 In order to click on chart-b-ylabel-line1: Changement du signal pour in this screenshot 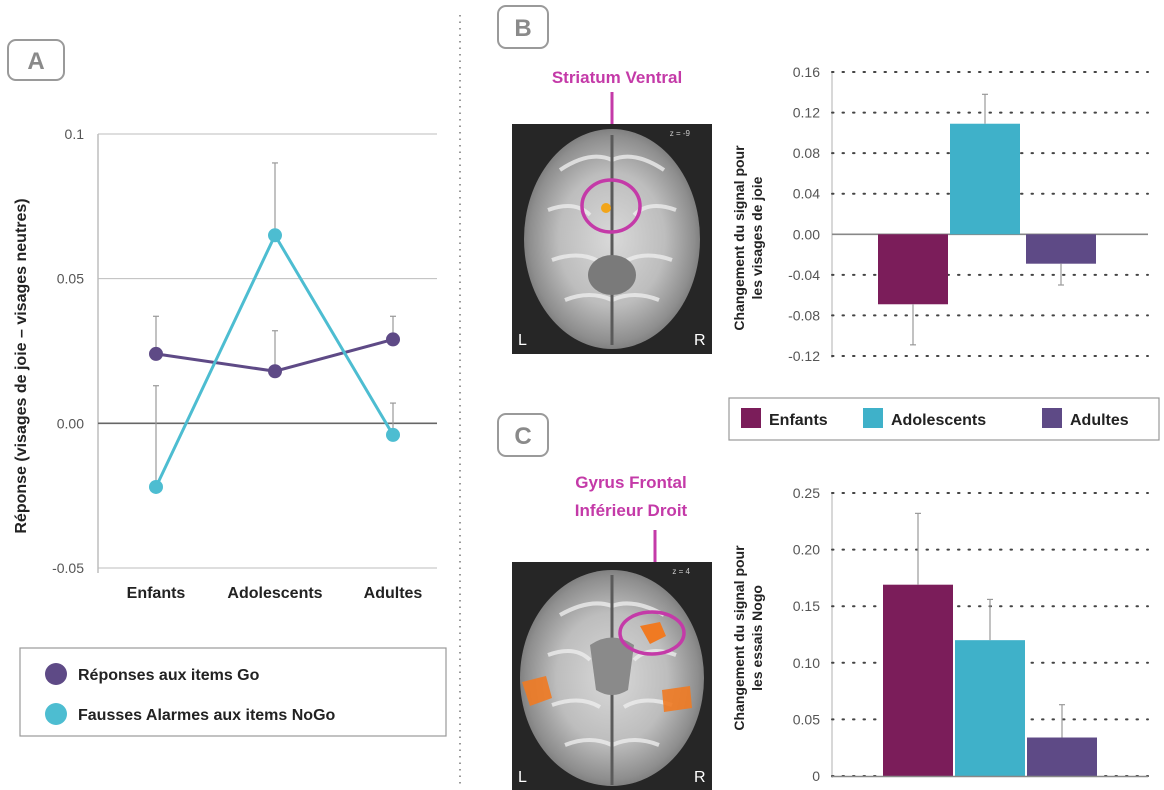, I will do `click(739, 238)`.